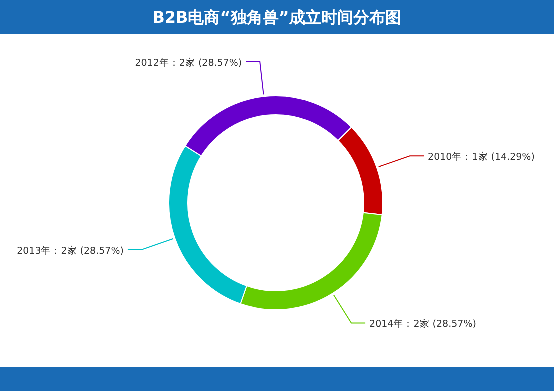 This screenshot has width=554, height=391. What do you see at coordinates (277, 17) in the screenshot?
I see `chart-title: B2B电商“独角兽”成立时间分布图` at bounding box center [277, 17].